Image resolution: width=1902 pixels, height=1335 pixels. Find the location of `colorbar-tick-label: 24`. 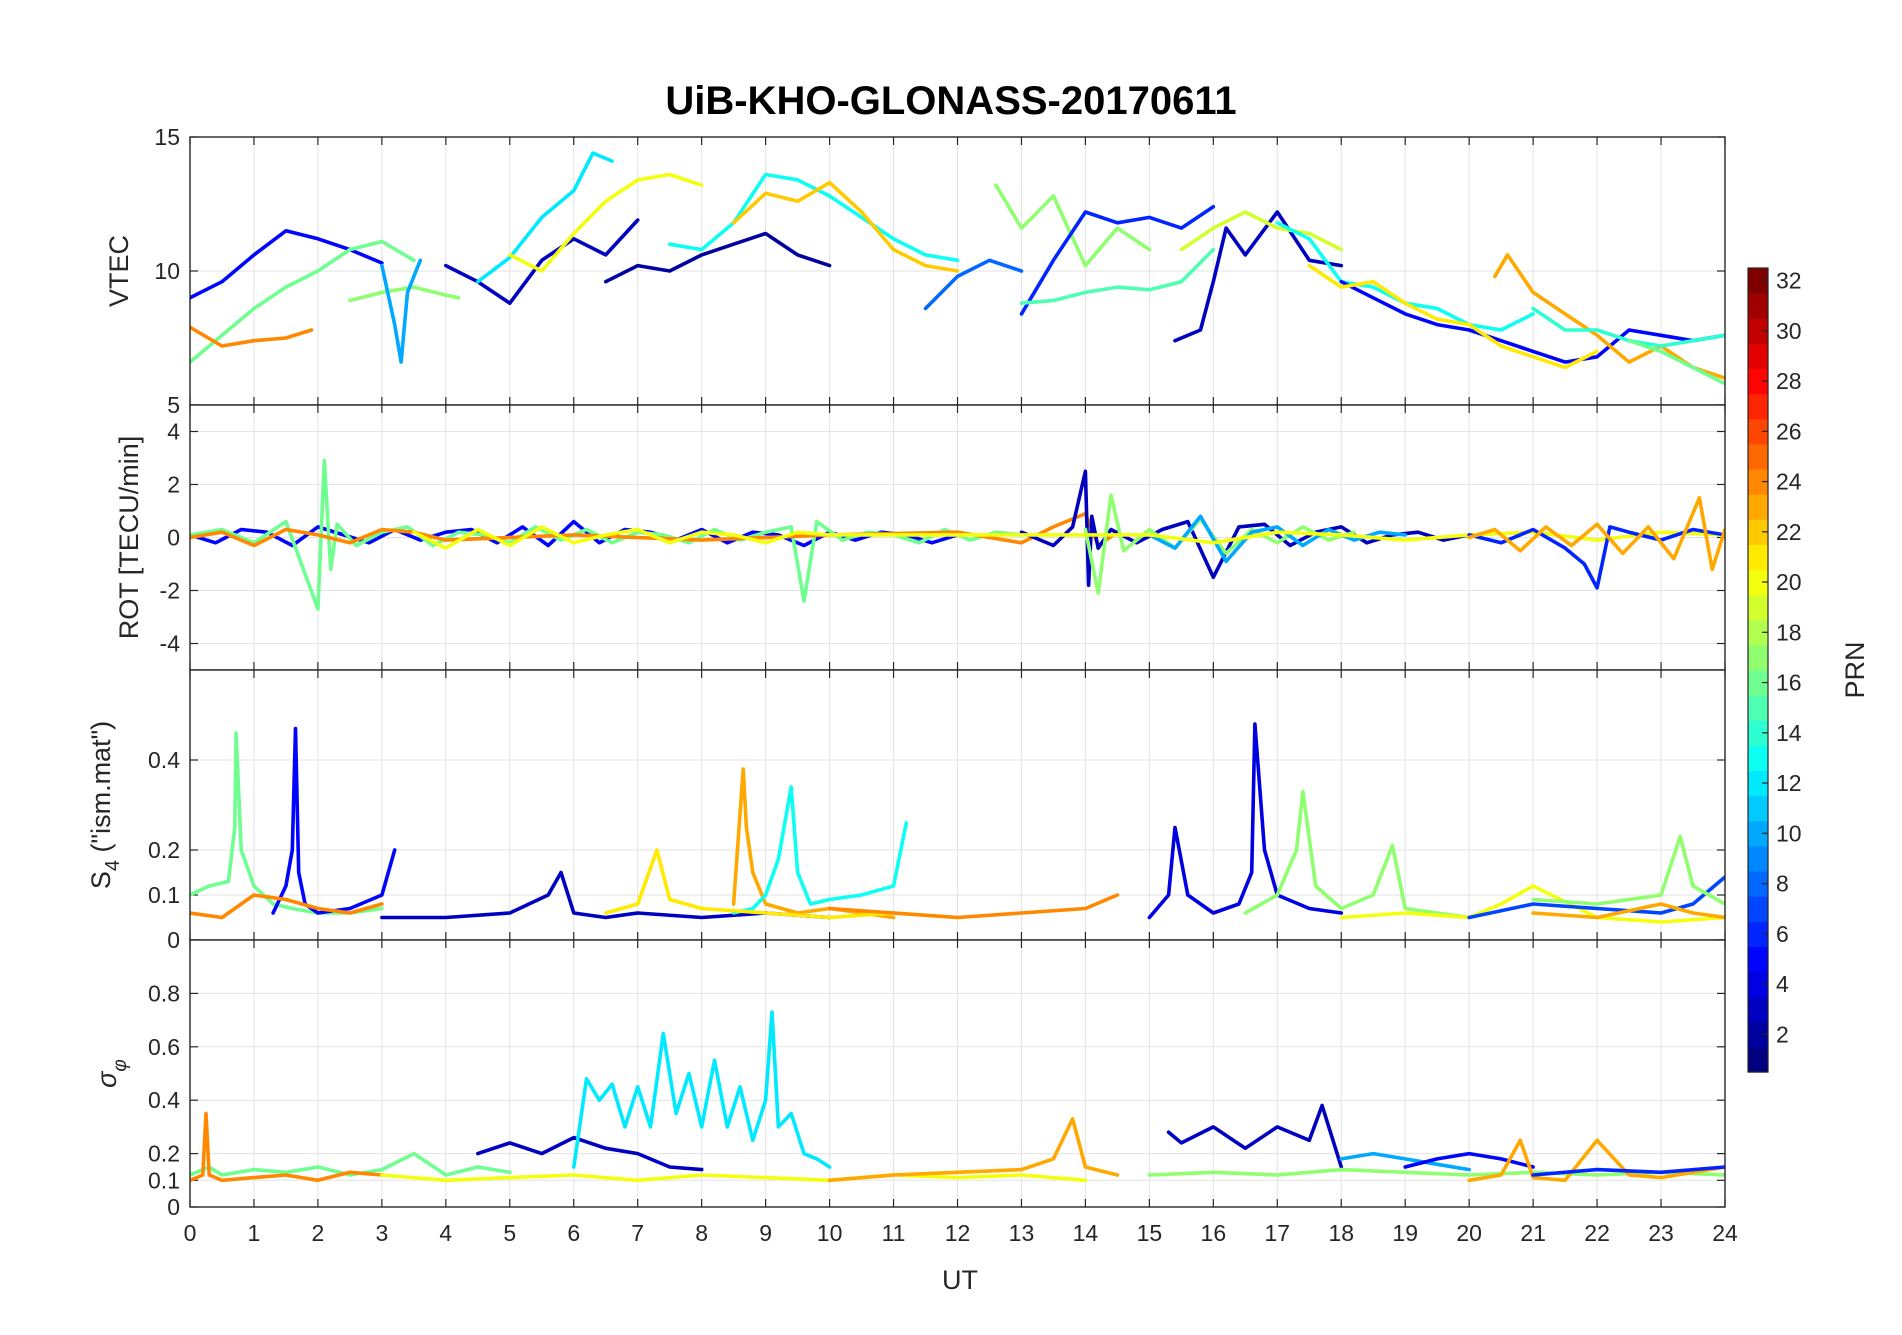

colorbar-tick-label: 24 is located at coordinates (1789, 482).